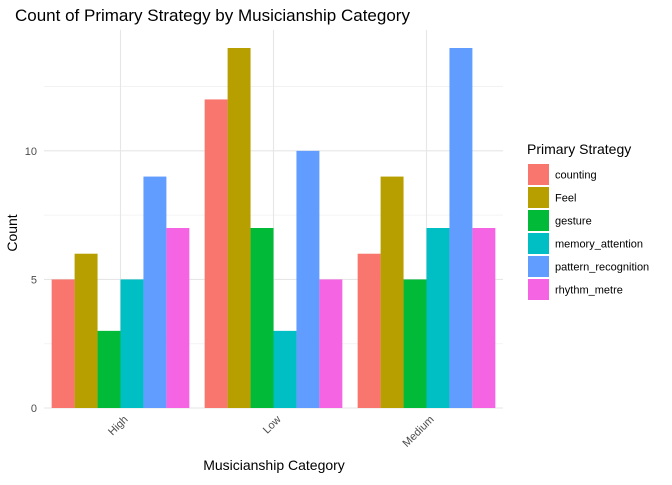 Image resolution: width=672 pixels, height=485 pixels. What do you see at coordinates (31, 152) in the screenshot?
I see `y-tick-label: 10` at bounding box center [31, 152].